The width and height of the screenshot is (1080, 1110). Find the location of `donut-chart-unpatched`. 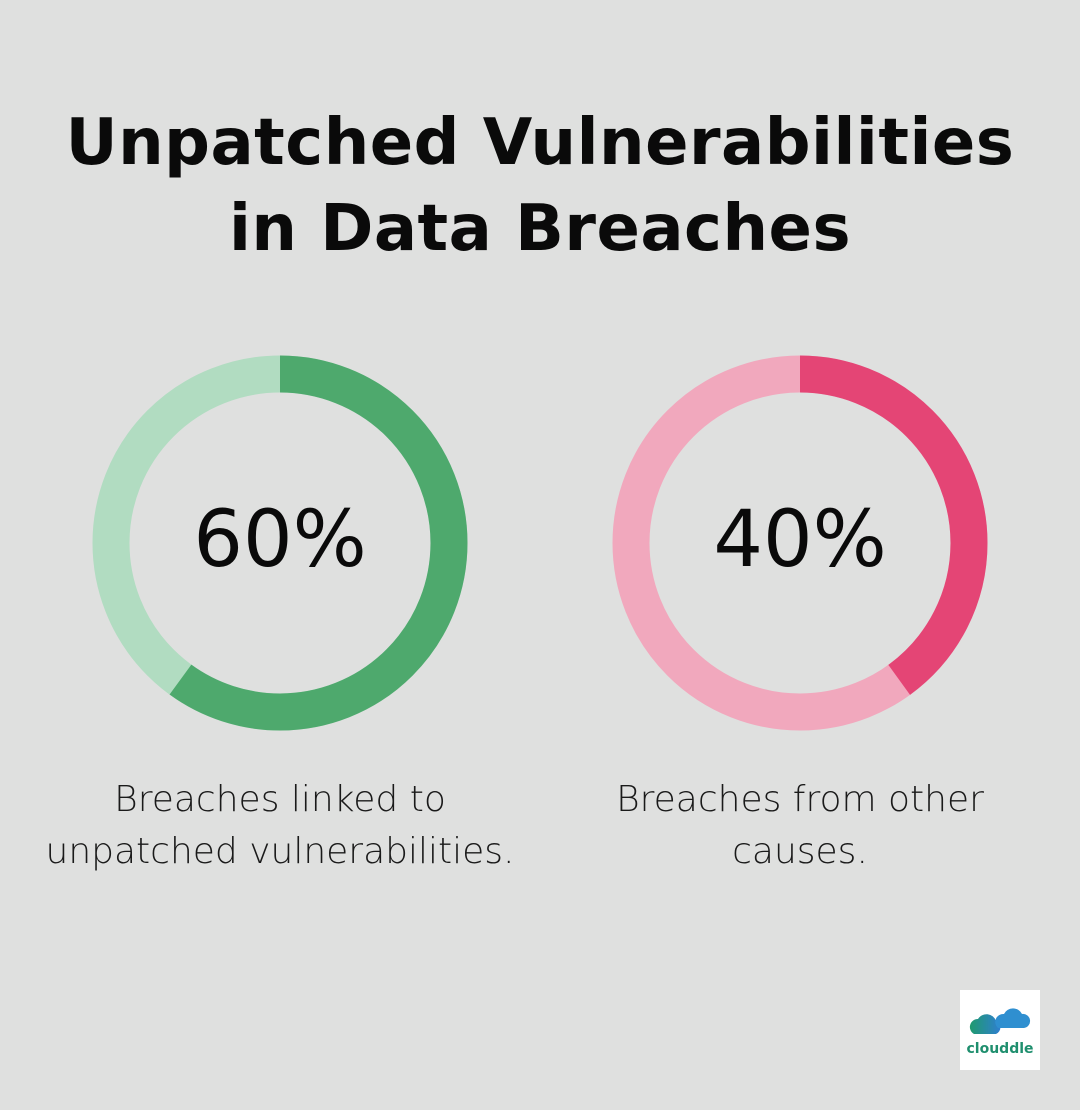

donut-chart-unpatched is located at coordinates (280, 543).